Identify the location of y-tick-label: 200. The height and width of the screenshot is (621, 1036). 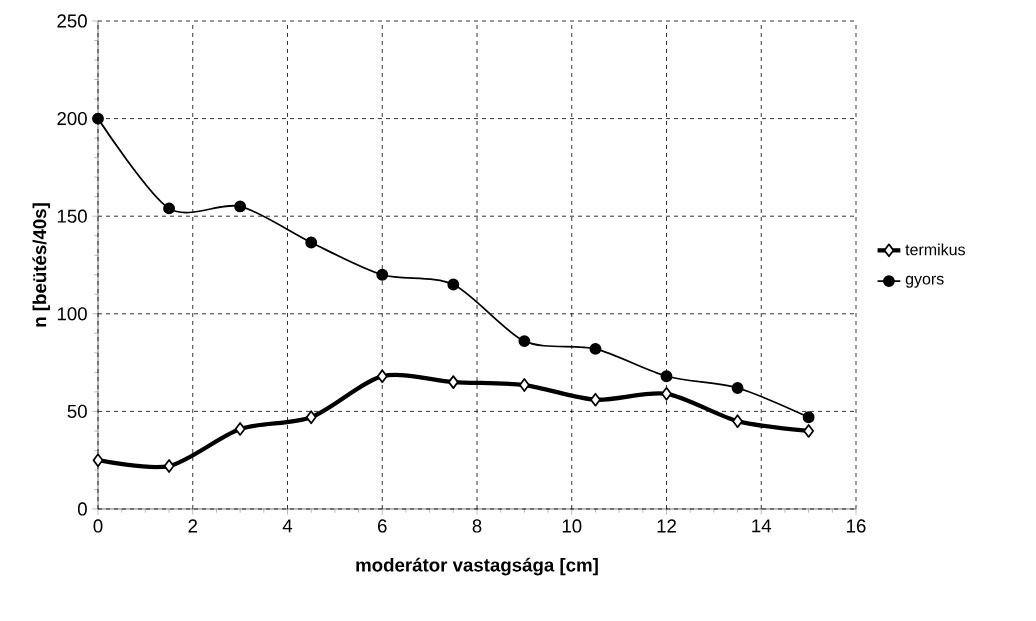
(72, 118).